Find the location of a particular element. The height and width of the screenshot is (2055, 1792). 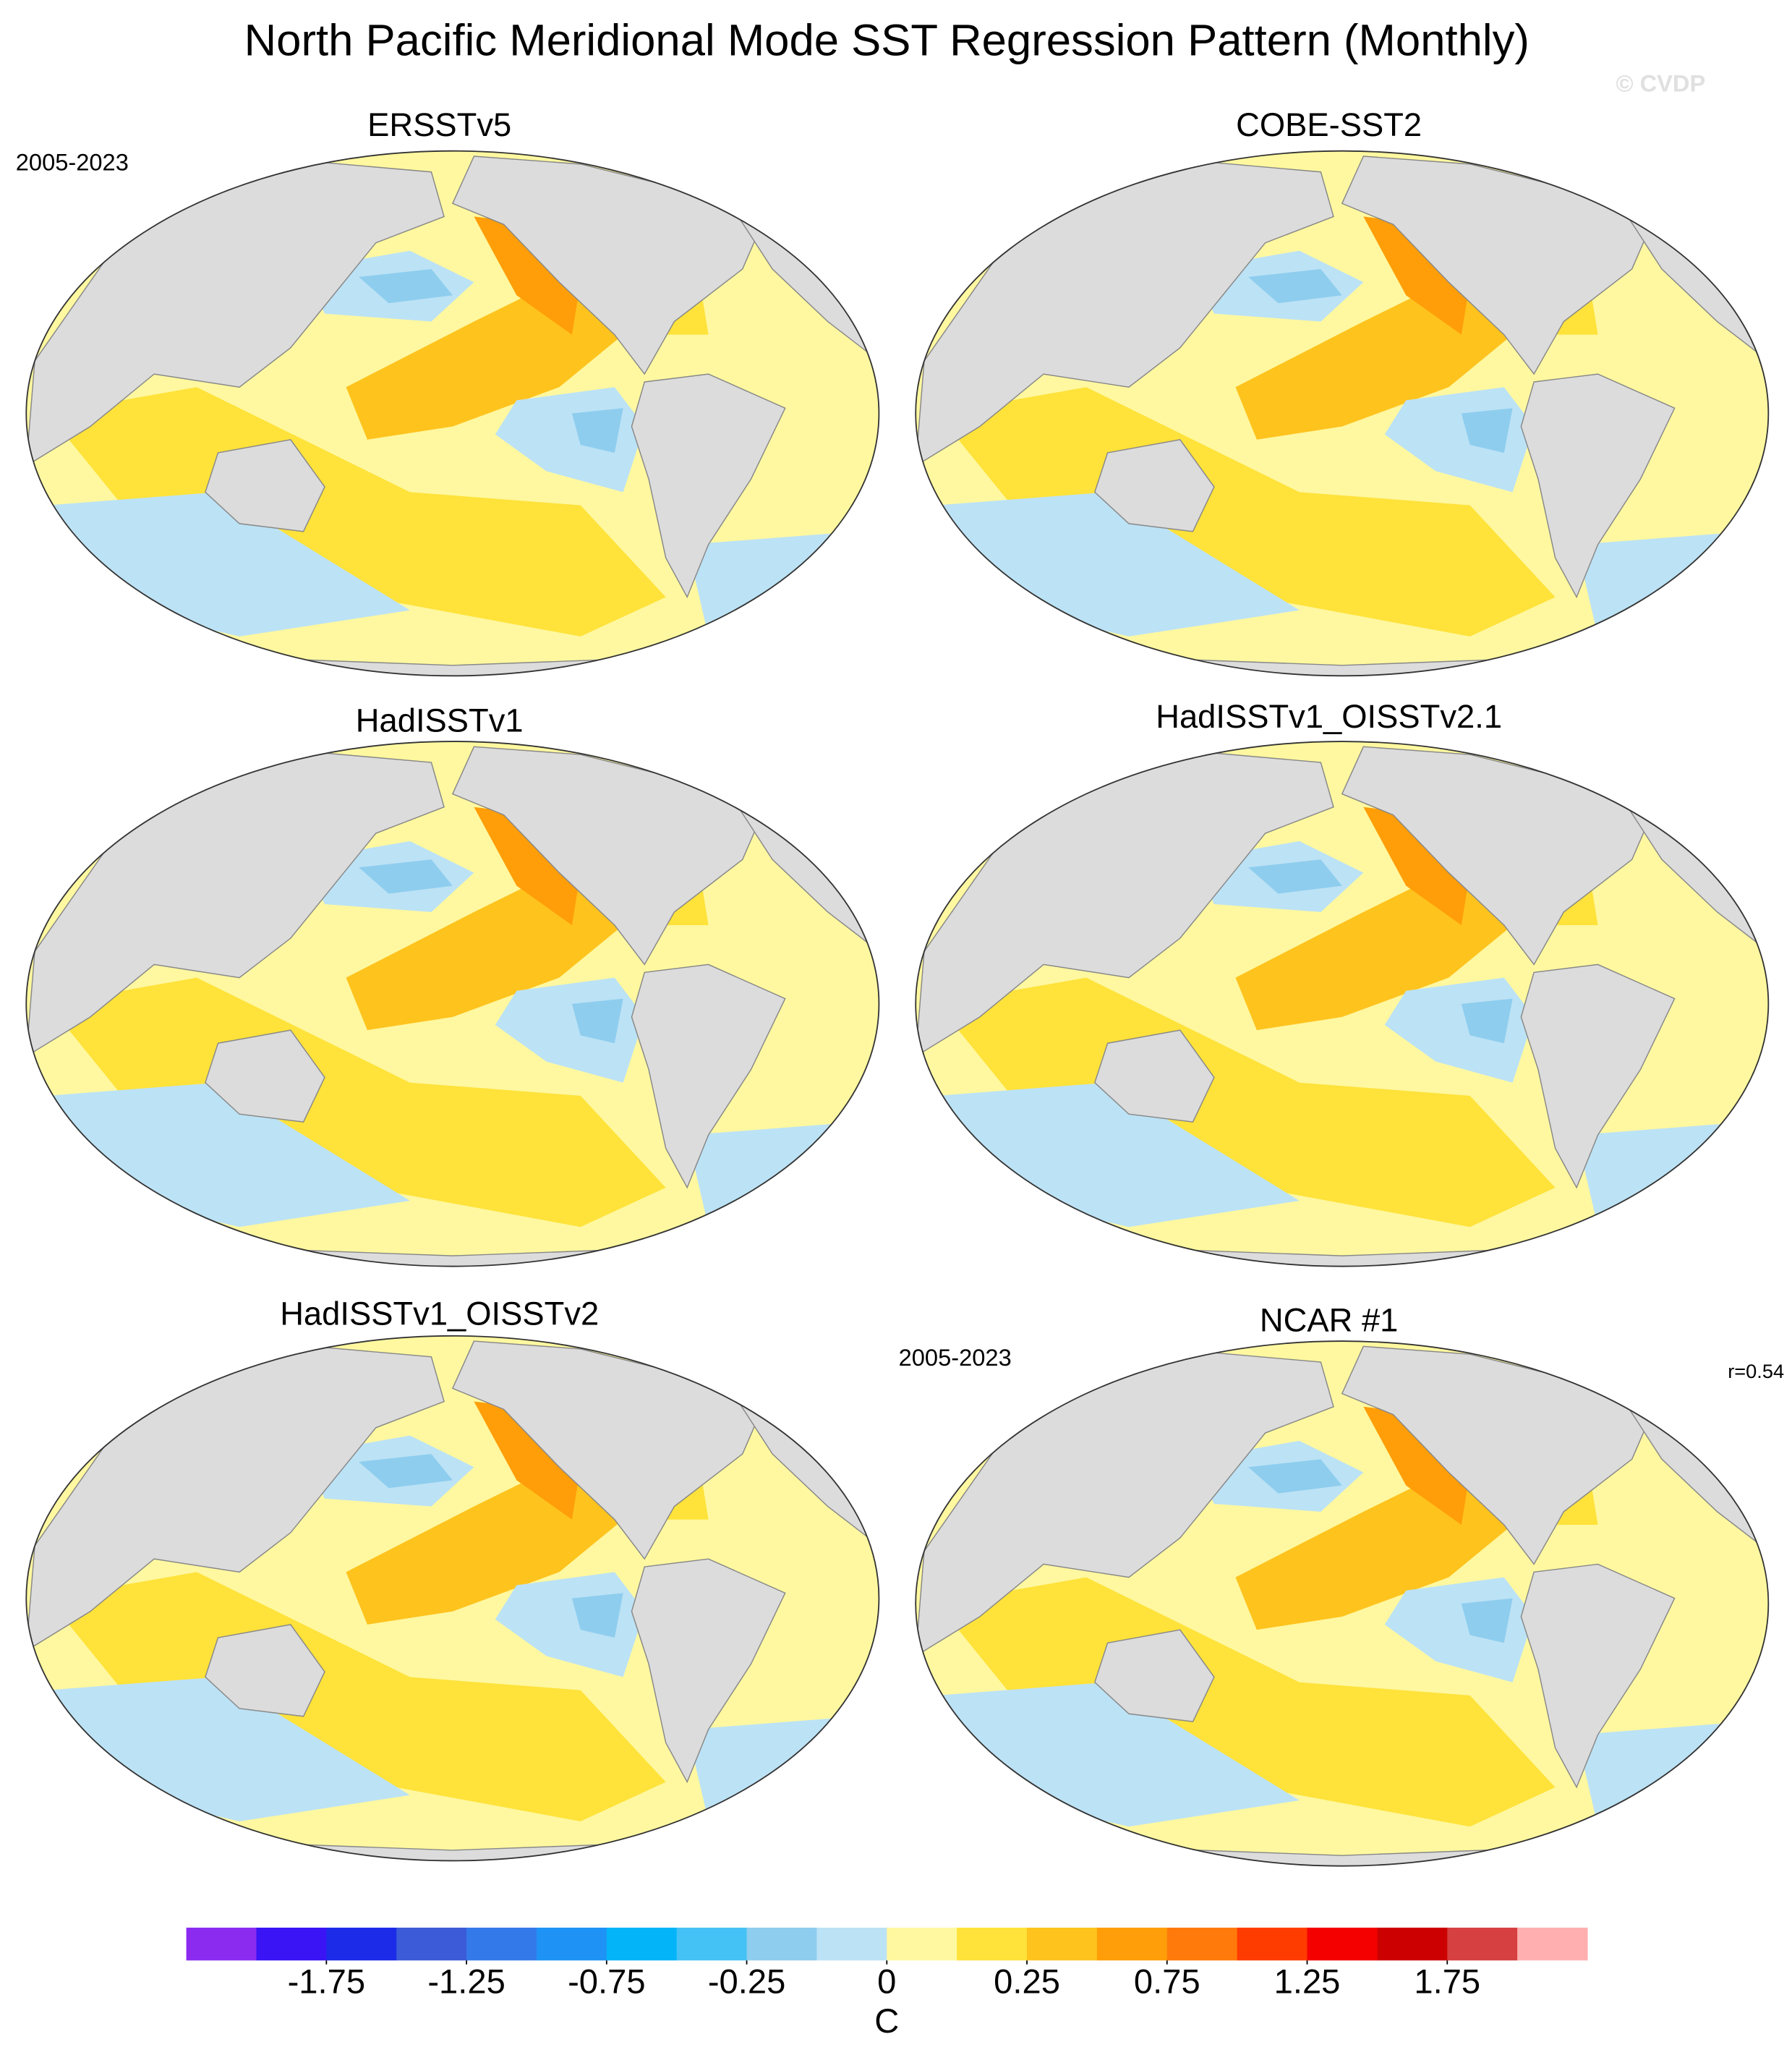

map-panel: HadISSTv1 is located at coordinates (452, 985).